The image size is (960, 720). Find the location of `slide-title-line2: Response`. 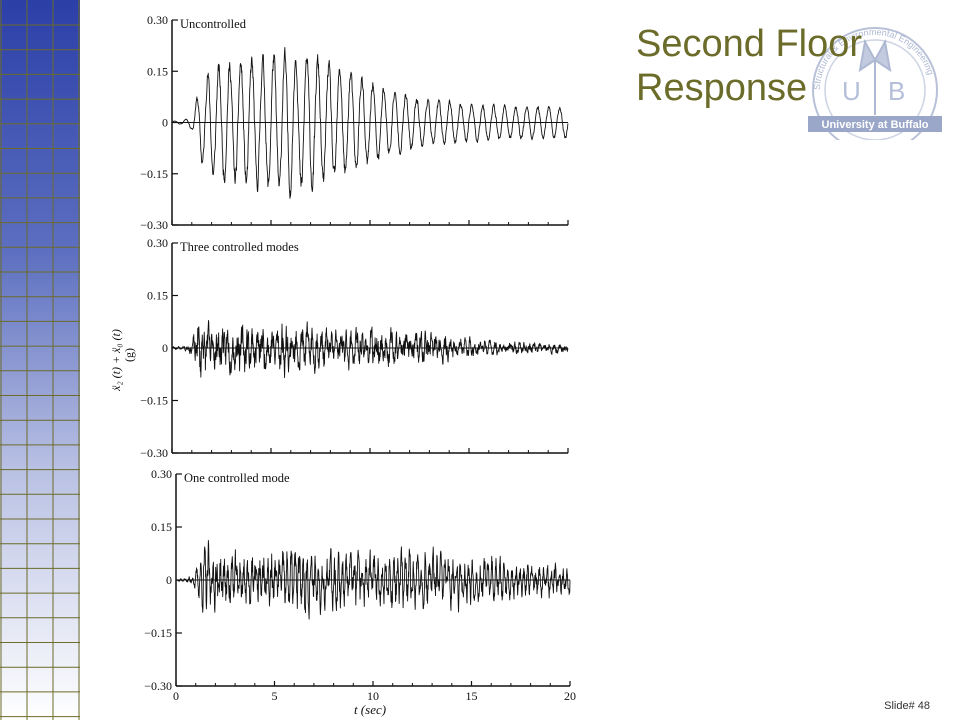

slide-title-line2: Response is located at coordinates (722, 88).